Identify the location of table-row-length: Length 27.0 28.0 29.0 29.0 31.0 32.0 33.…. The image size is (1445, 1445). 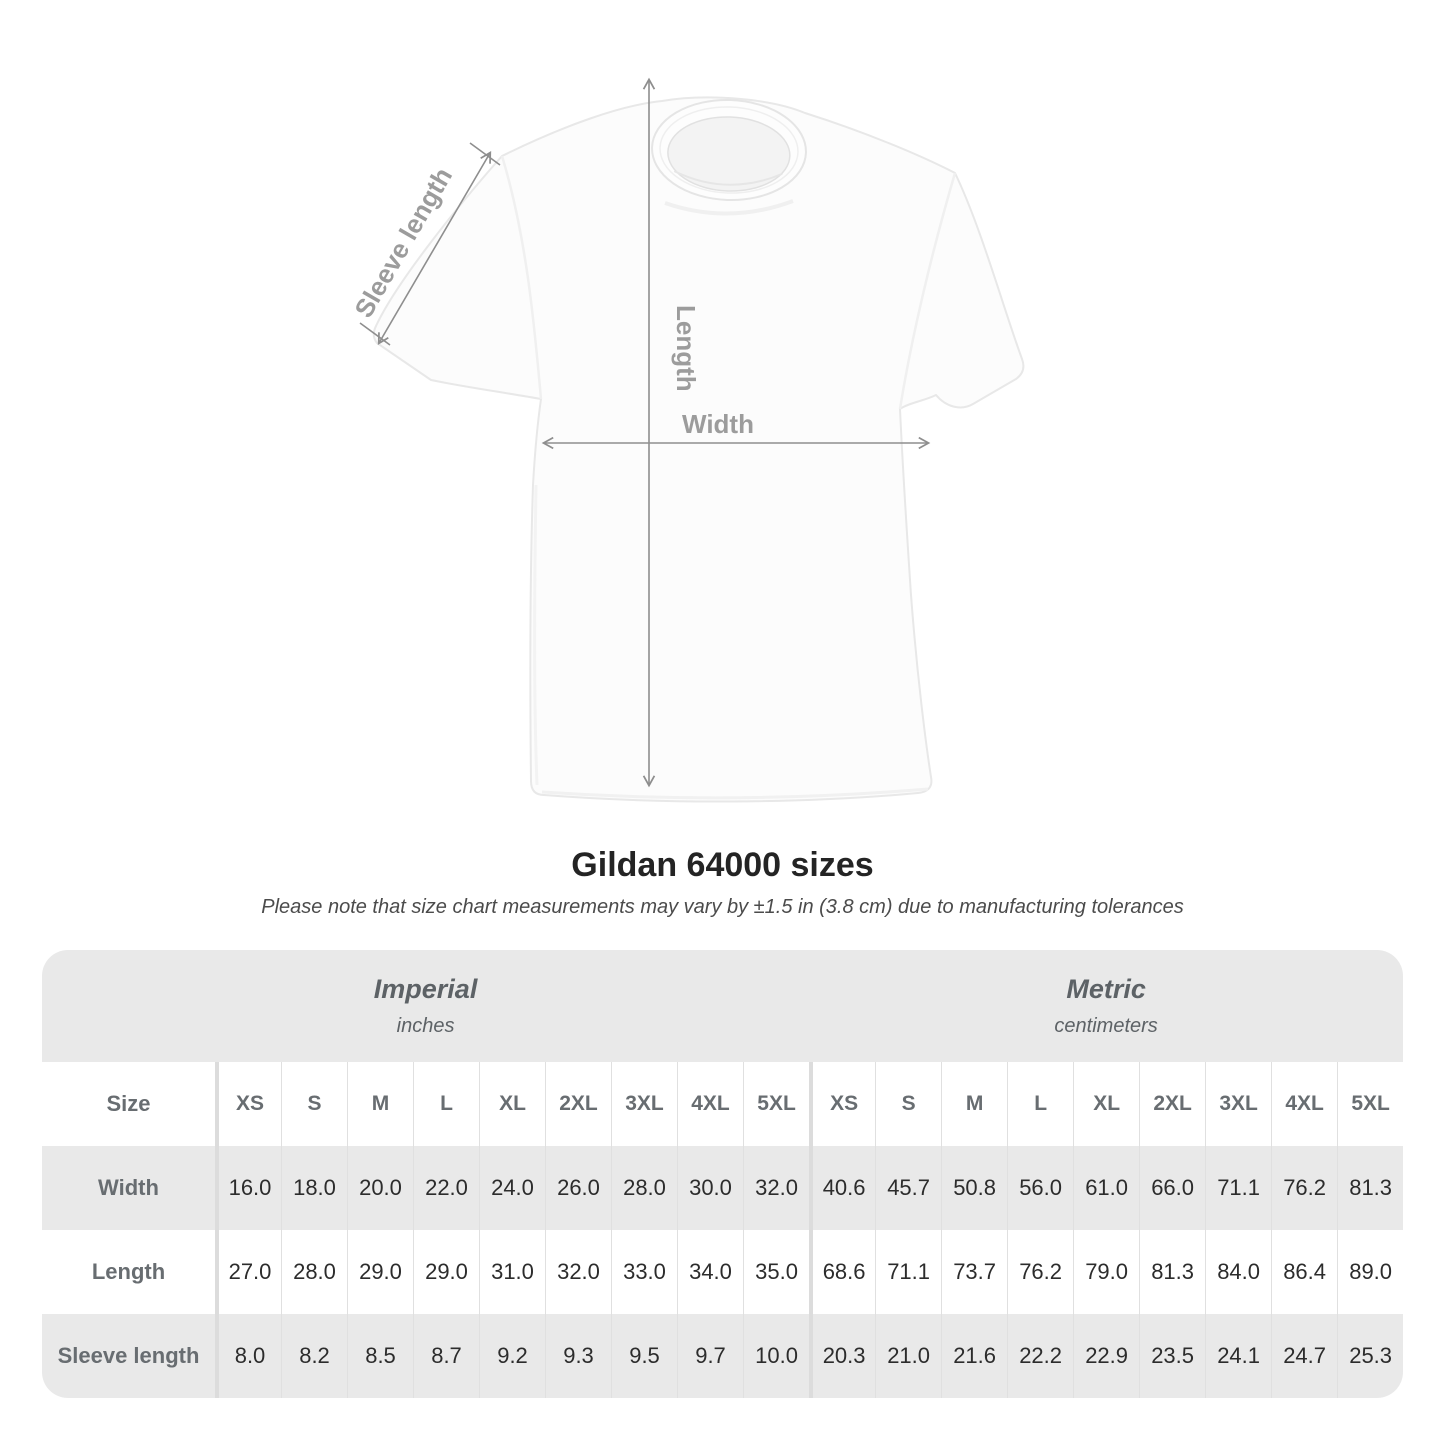
(722, 1272).